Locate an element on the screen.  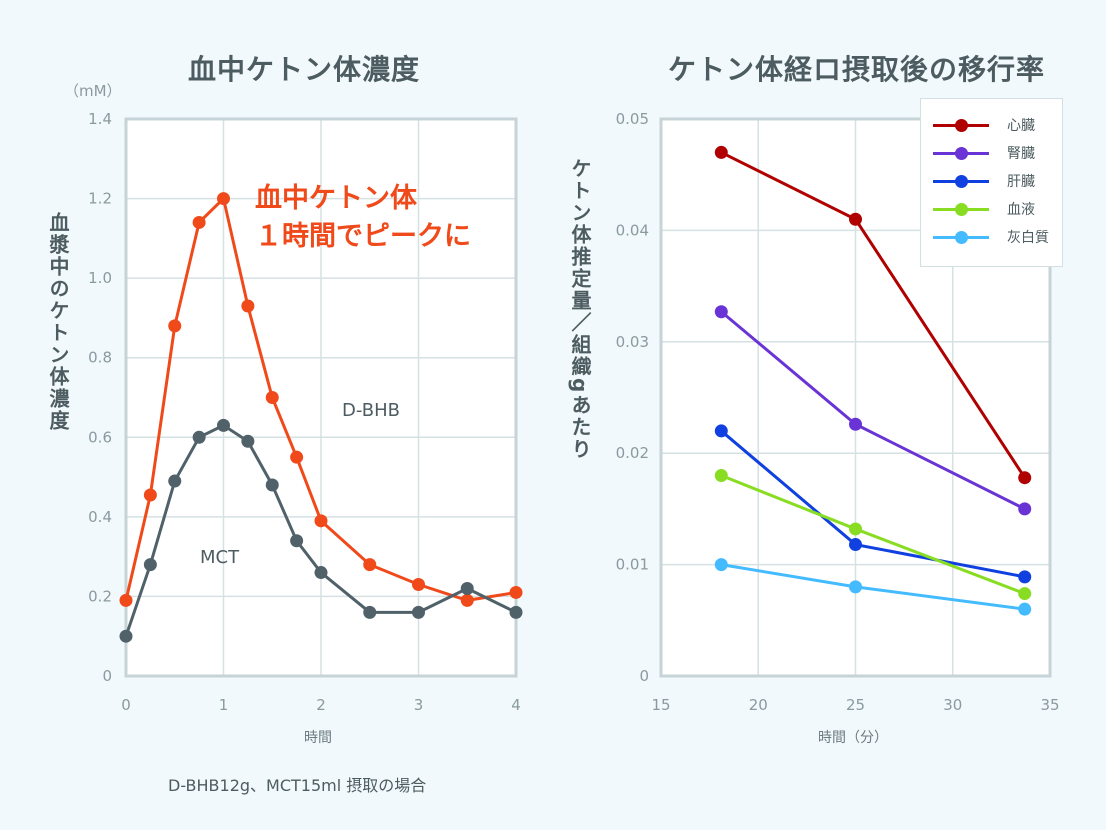
left-chart-title: 血中ケトン体濃度 is located at coordinates (304, 69).